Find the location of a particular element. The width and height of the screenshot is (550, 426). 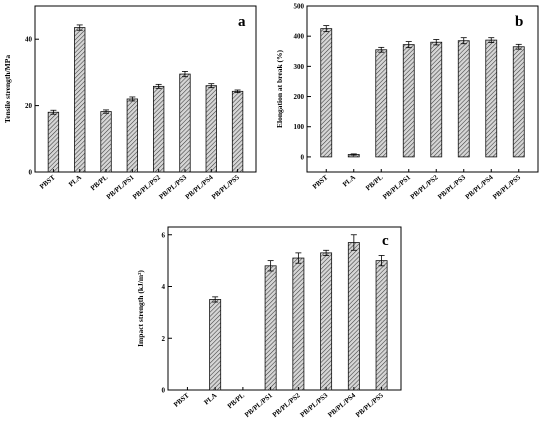

panel-letter: a is located at coordinates (242, 22).